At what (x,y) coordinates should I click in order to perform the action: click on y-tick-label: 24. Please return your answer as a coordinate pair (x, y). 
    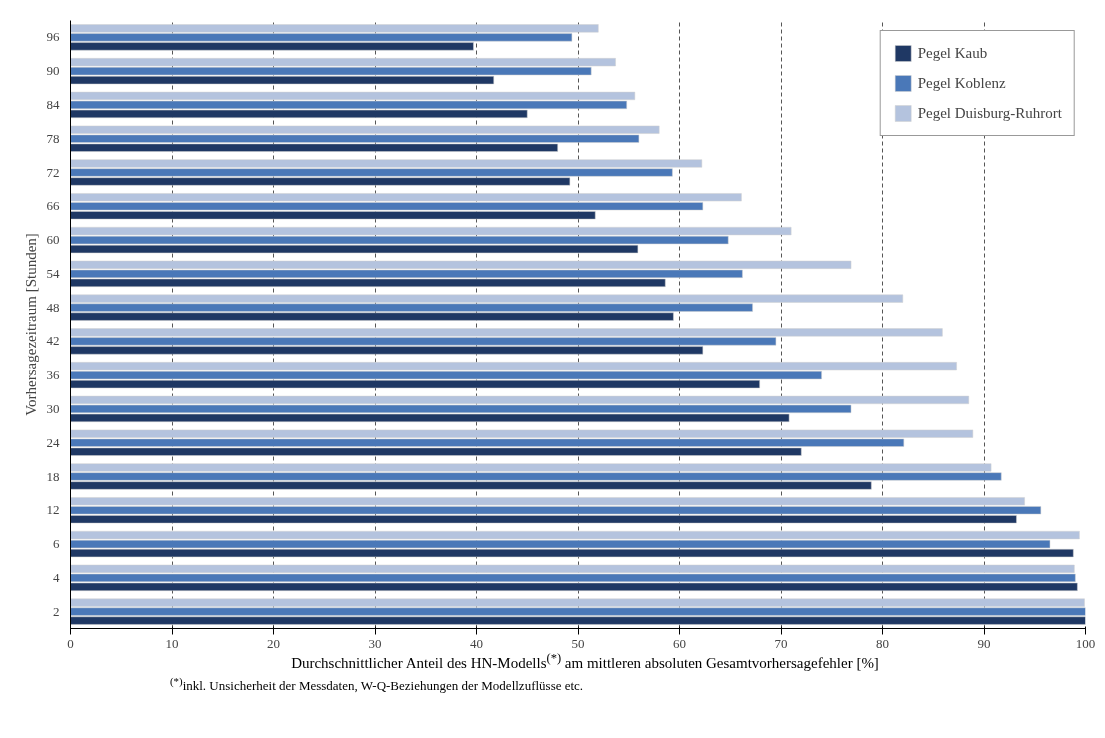
    Looking at the image, I should click on (53, 442).